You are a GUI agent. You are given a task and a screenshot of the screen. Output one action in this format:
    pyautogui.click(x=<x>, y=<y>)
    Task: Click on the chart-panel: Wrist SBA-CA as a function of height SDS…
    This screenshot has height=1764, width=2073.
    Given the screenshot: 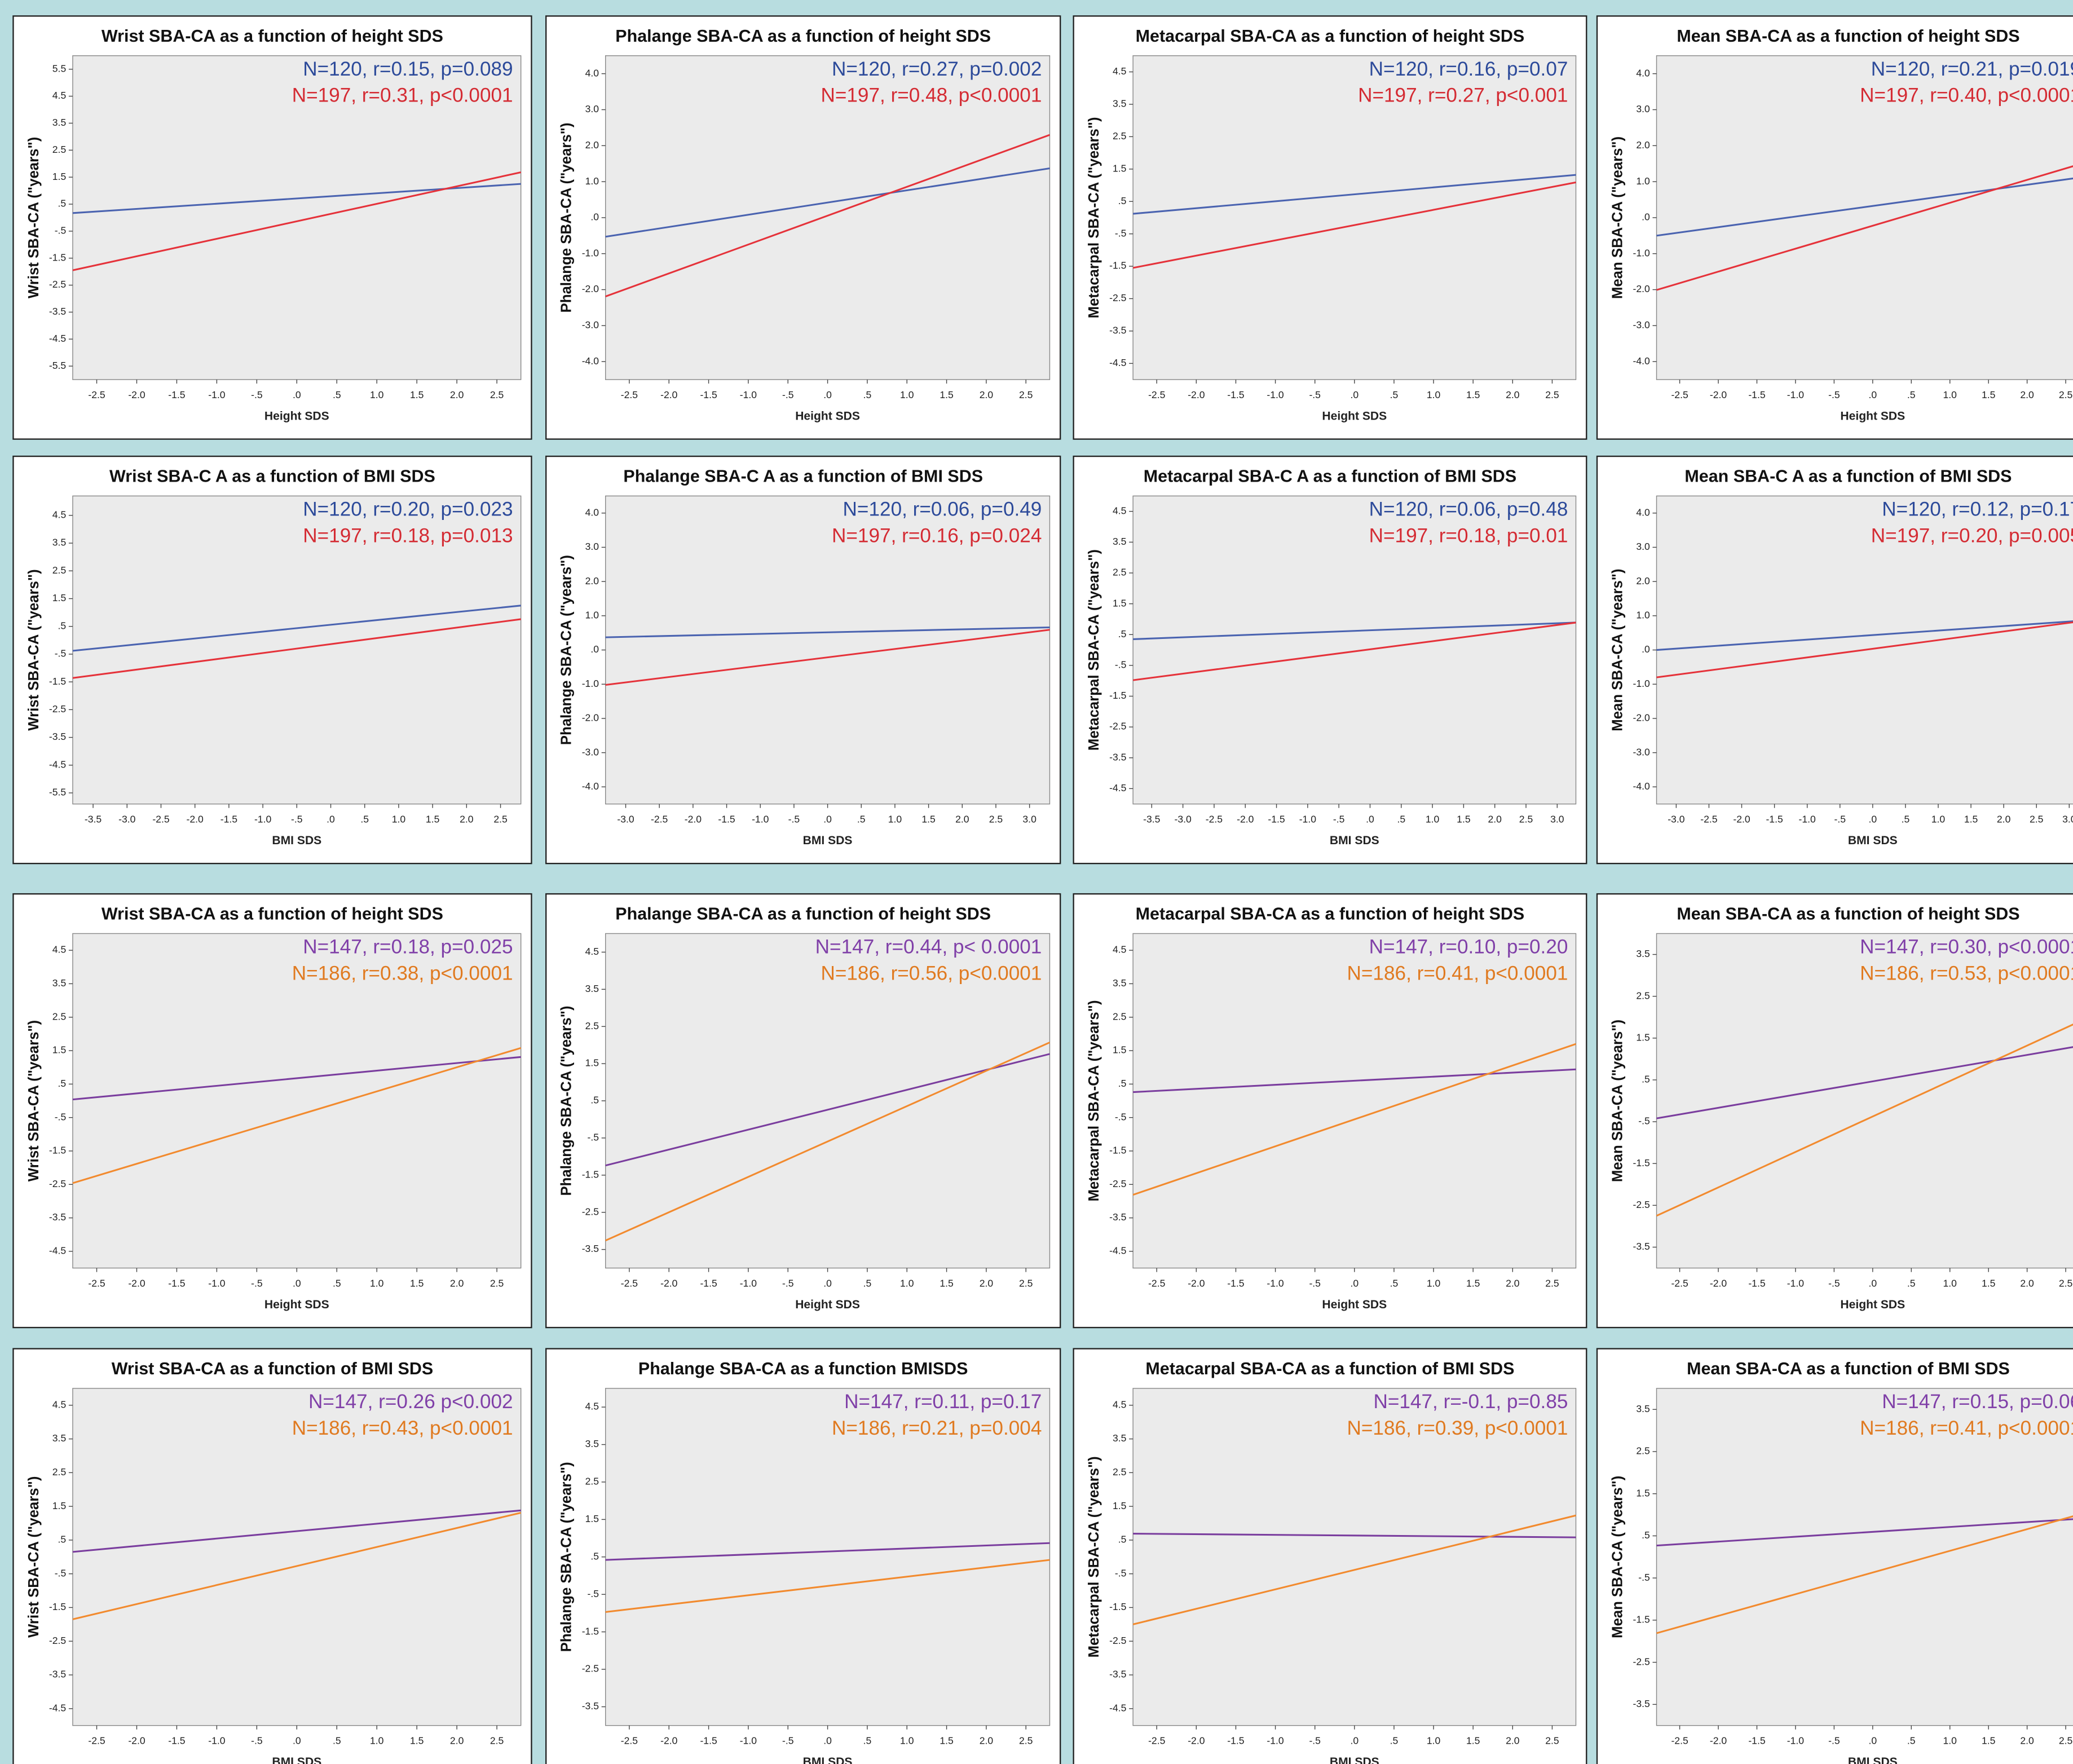 What is the action you would take?
    pyautogui.click(x=272, y=227)
    